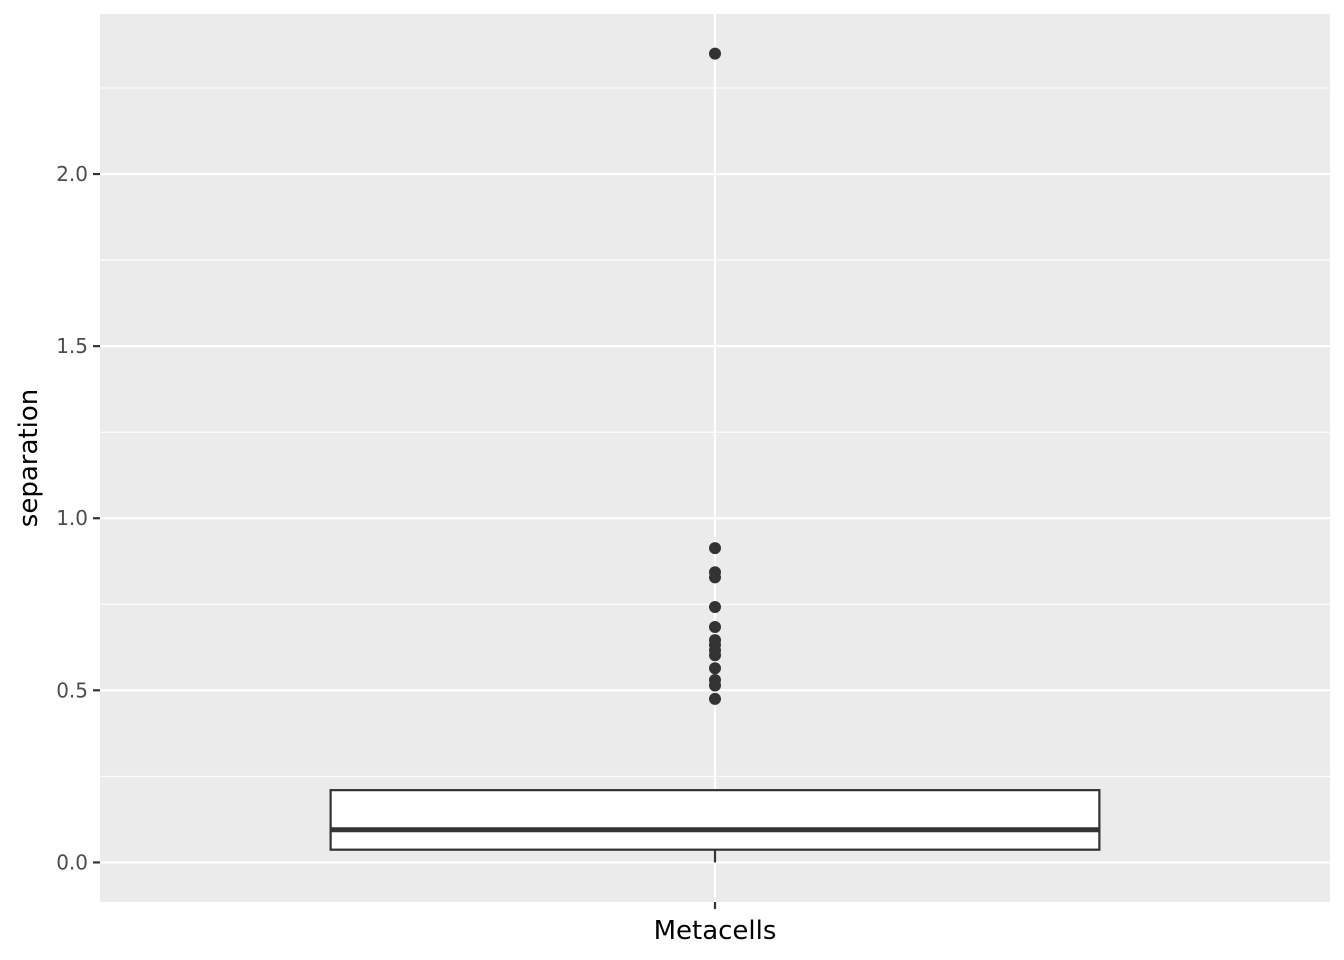  What do you see at coordinates (72, 174) in the screenshot?
I see `y-tick-label: 2.0` at bounding box center [72, 174].